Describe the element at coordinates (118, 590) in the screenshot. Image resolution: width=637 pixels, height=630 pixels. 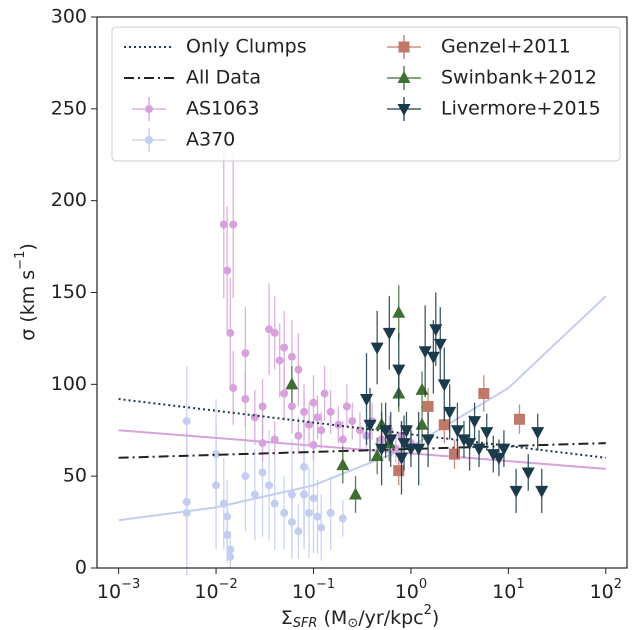
I see `x-tick-label: 10⁻³` at that location.